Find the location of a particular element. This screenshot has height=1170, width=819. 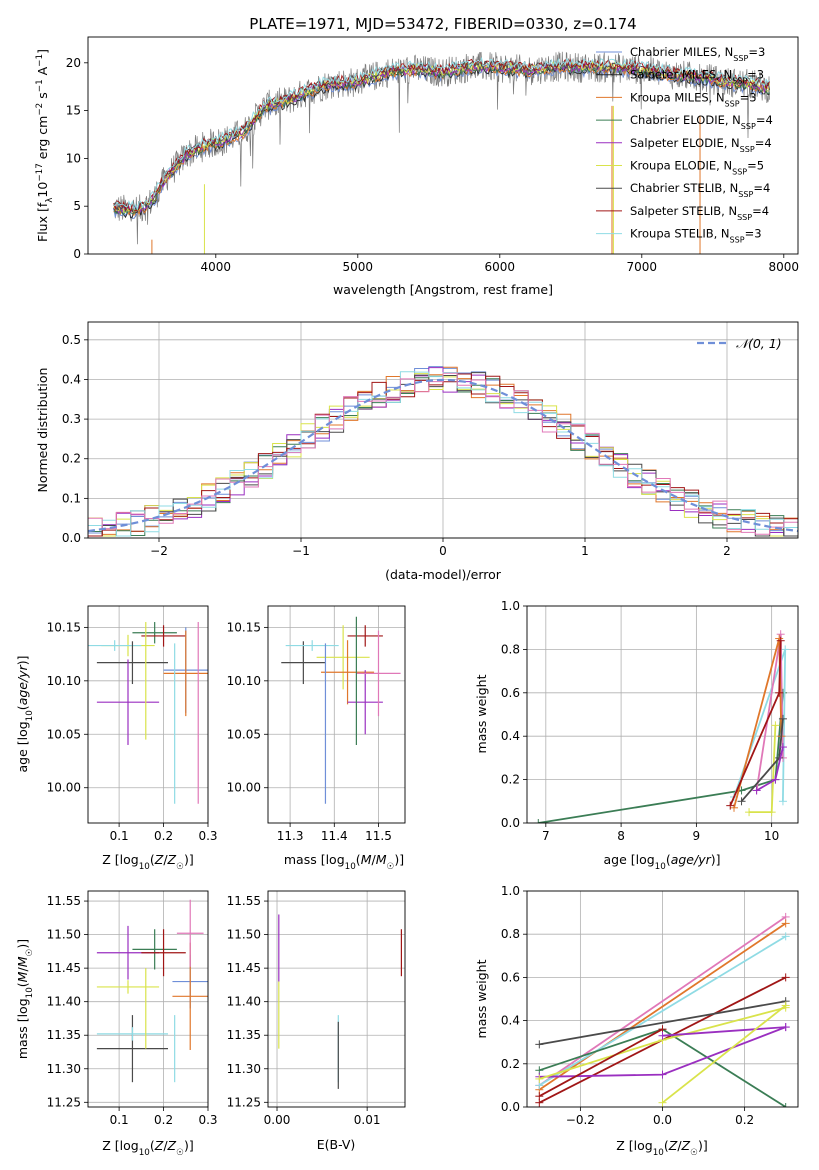

xtick-label: −1 is located at coordinates (301, 551).